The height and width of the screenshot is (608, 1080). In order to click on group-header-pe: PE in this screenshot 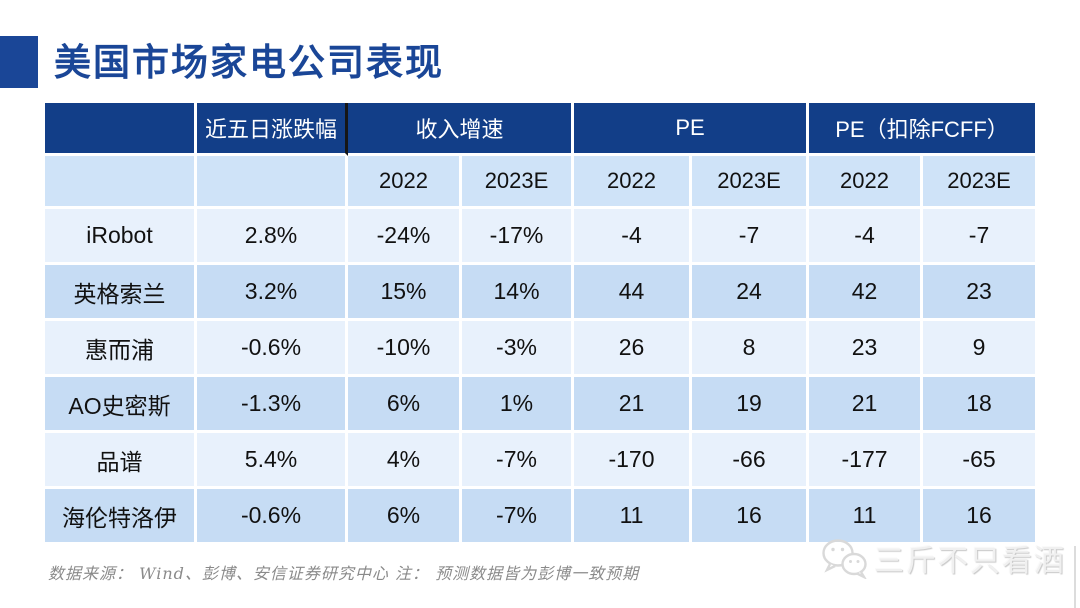, I will do `click(692, 129)`.